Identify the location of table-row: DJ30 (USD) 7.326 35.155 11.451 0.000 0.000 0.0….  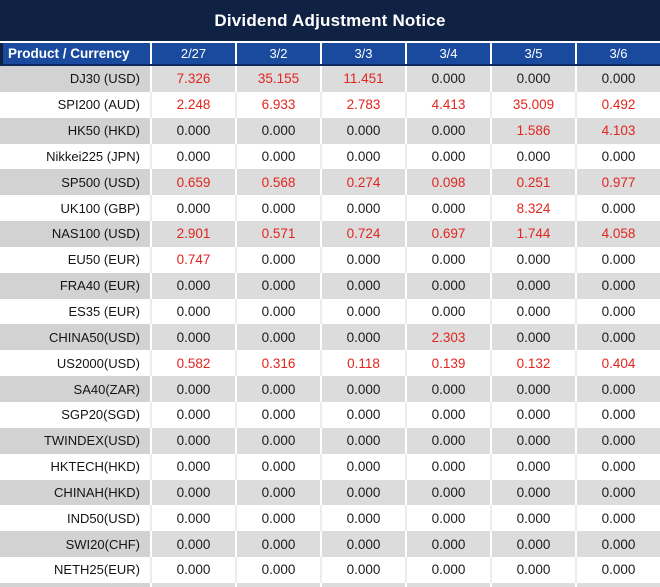
(330, 79).